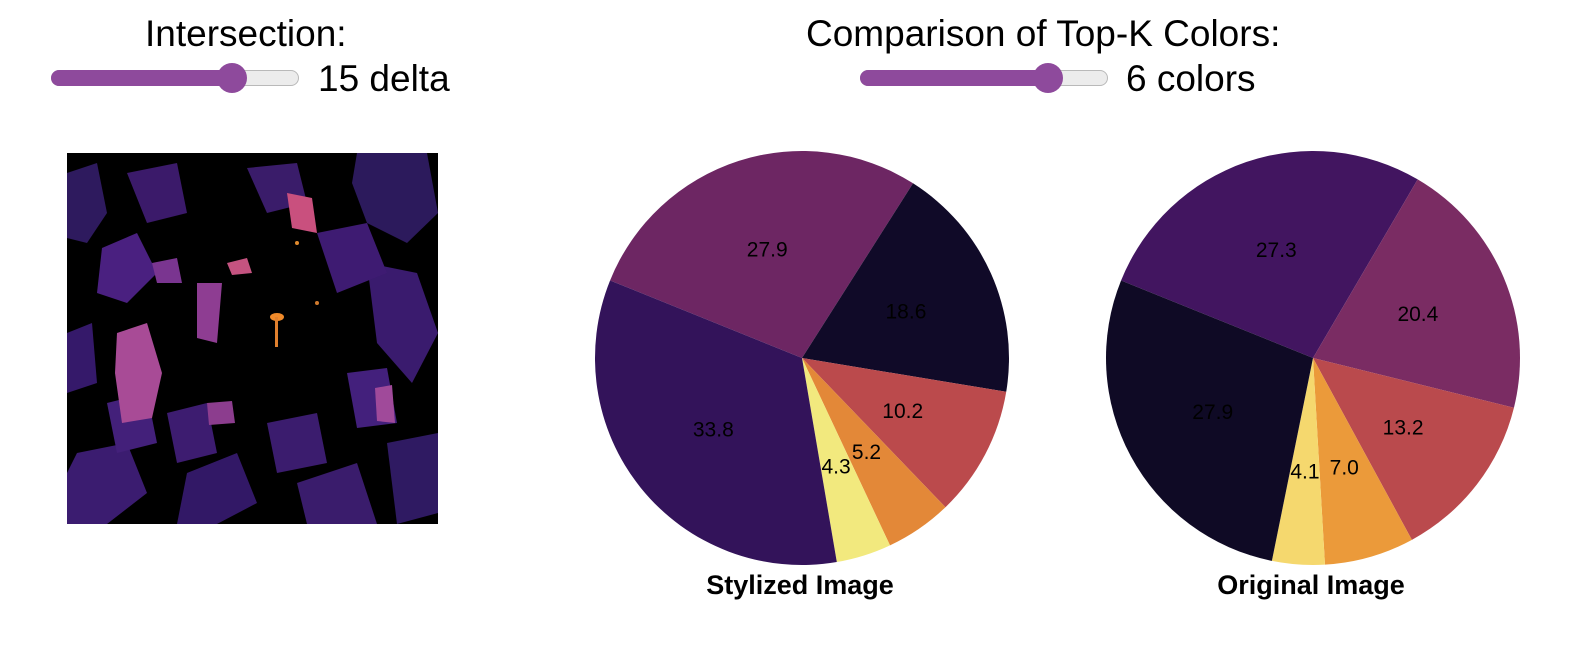 The image size is (1593, 645). Describe the element at coordinates (232, 78) in the screenshot. I see `intersection-slider-thumb` at that location.